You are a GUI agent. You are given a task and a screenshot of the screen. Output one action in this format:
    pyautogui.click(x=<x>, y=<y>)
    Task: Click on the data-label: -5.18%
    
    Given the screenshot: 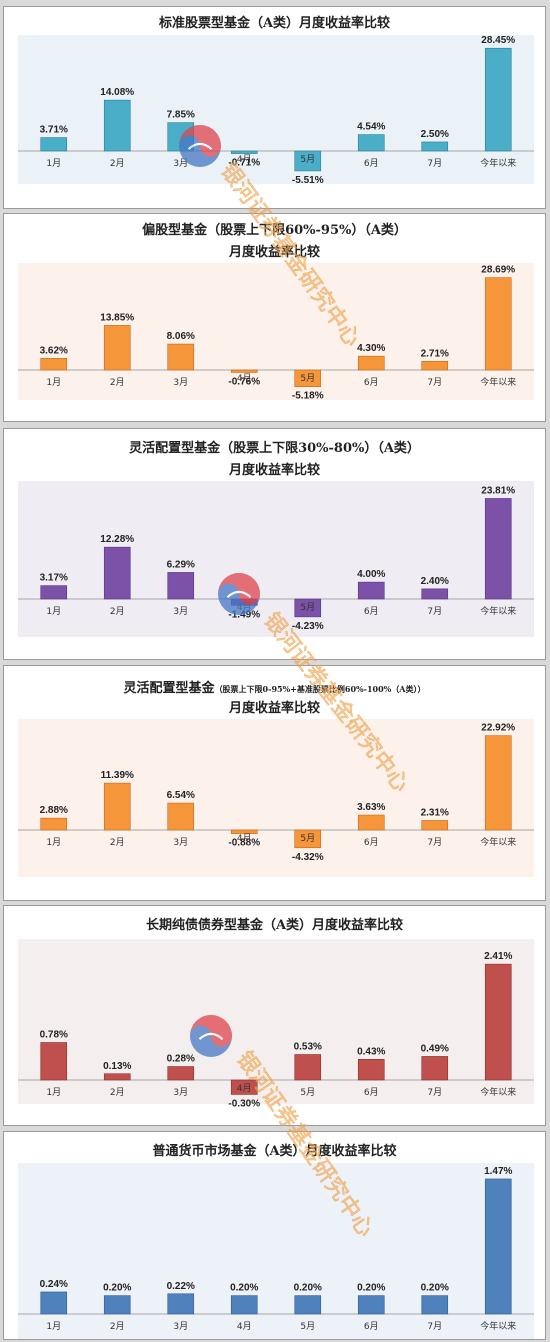 What is the action you would take?
    pyautogui.click(x=308, y=396)
    